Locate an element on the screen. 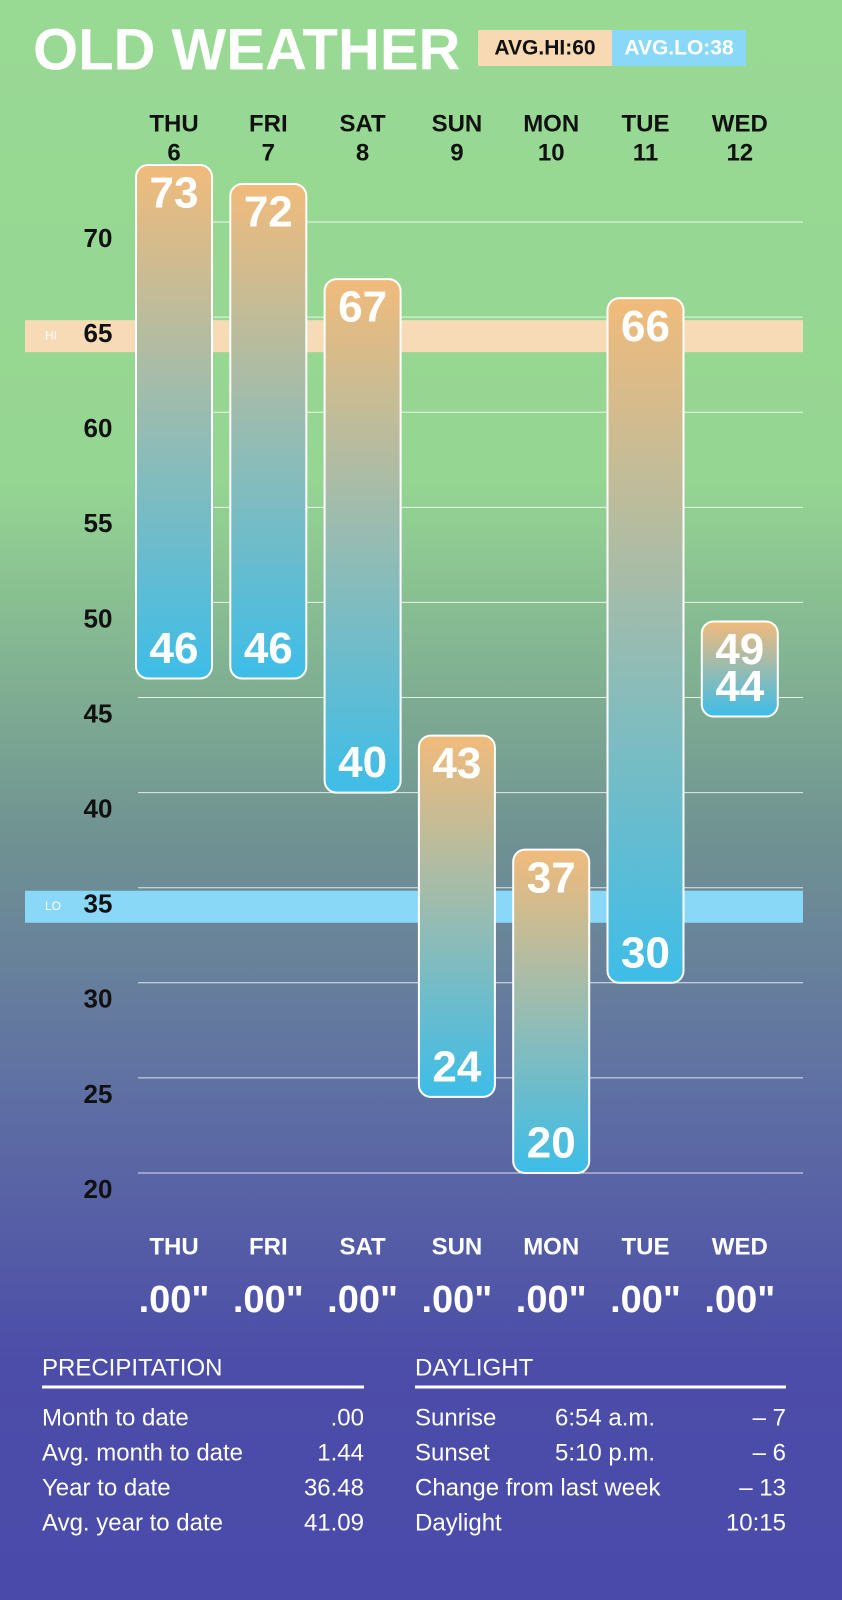 The image size is (842, 1600). avg-lo-box is located at coordinates (679, 48).